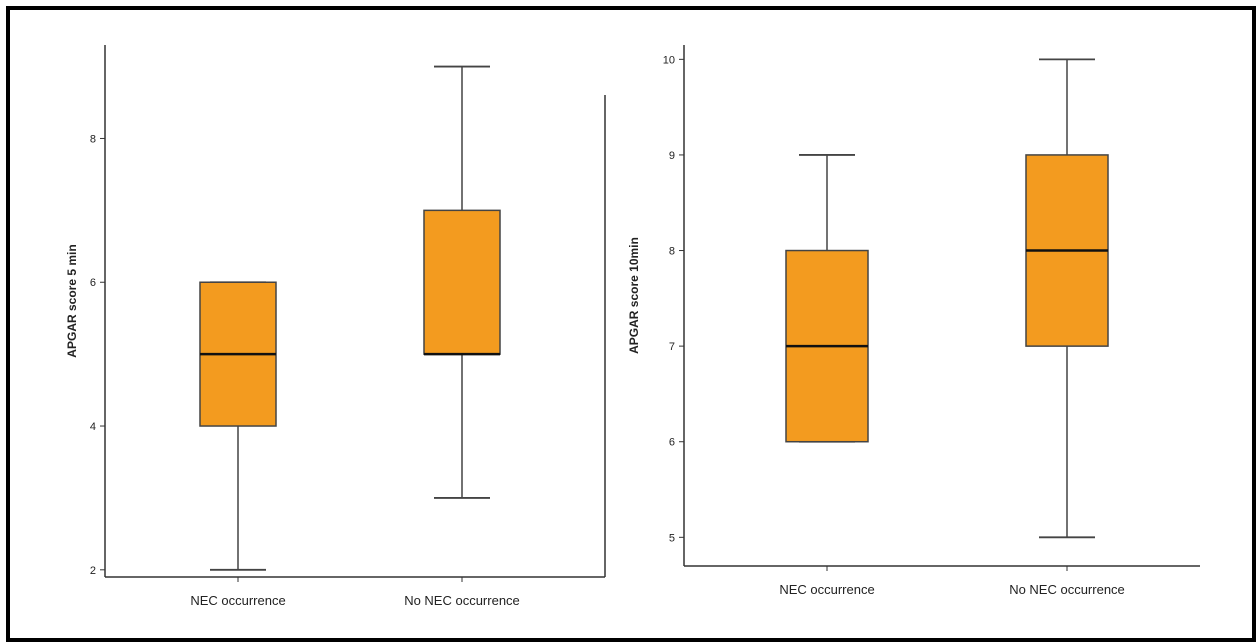 The image size is (1258, 644). What do you see at coordinates (93, 571) in the screenshot?
I see `y-tick-label: 2` at bounding box center [93, 571].